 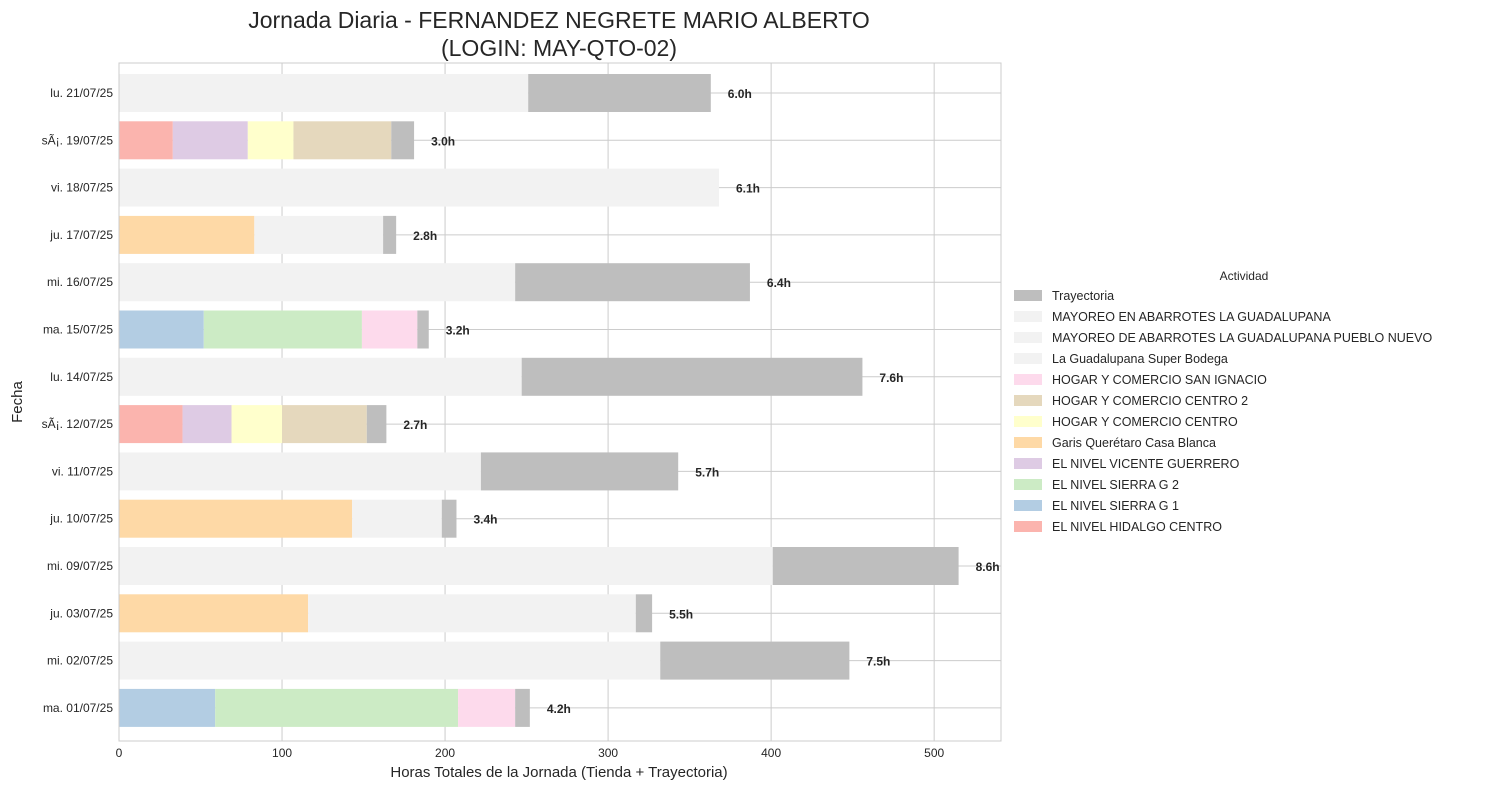 What do you see at coordinates (82, 471) in the screenshot?
I see `y-tick-label: vi. 11/07/25` at bounding box center [82, 471].